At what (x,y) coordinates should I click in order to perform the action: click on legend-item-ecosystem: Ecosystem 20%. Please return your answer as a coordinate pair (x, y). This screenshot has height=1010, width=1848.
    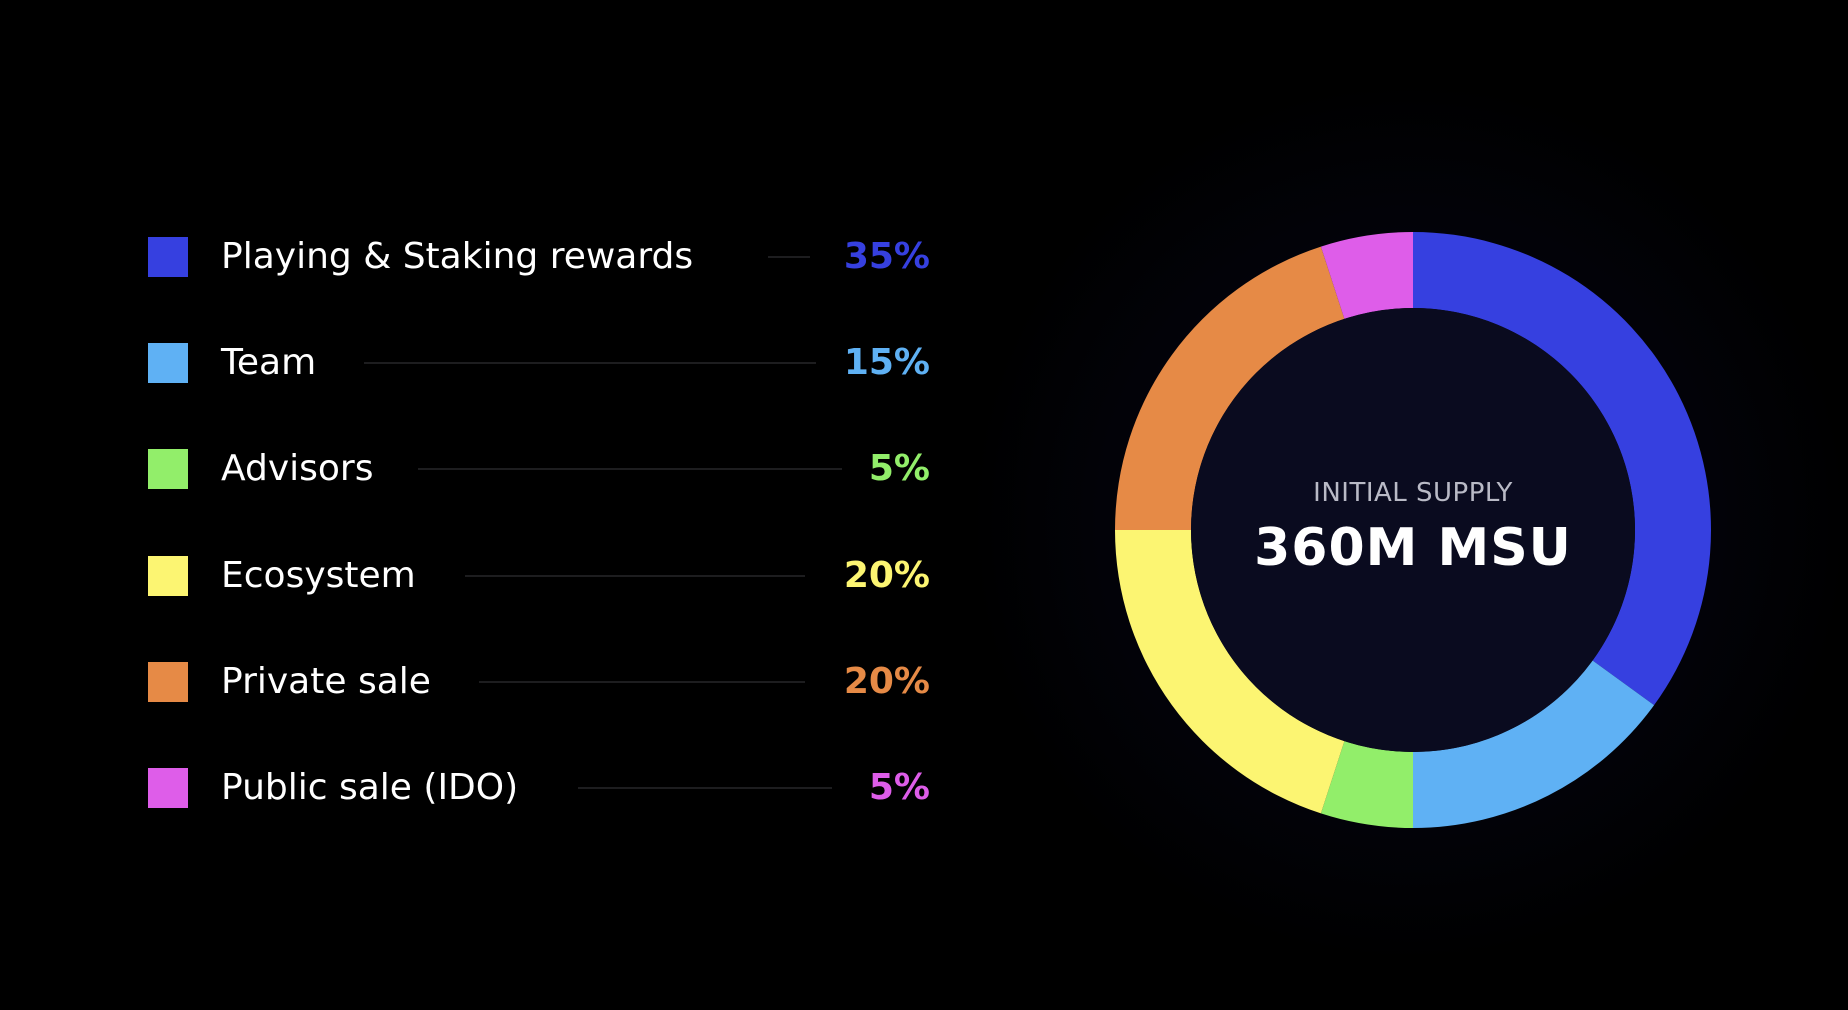
    Looking at the image, I should click on (539, 576).